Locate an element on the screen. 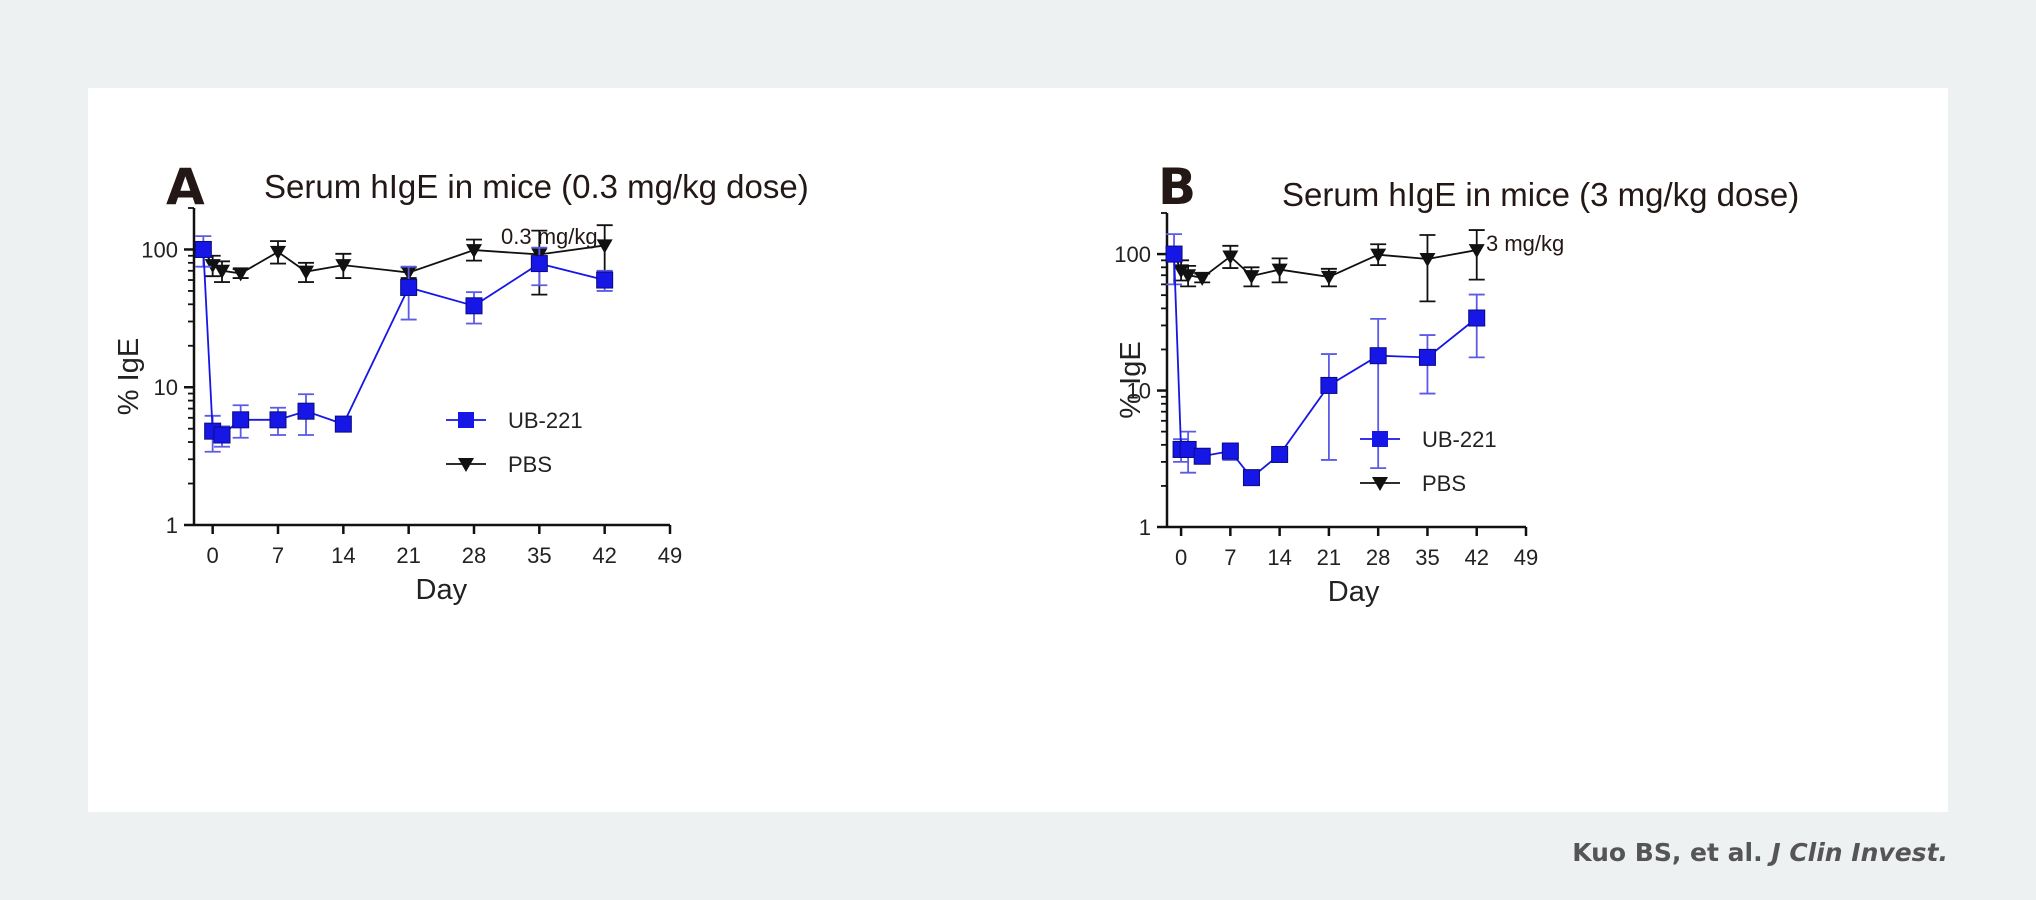 The image size is (2036, 900). panel-b-chart: 0 7 14 21 28 35 42 49 1 10 100 Day % IgE UB-221 PBS is located at coordinates (1326, 410).